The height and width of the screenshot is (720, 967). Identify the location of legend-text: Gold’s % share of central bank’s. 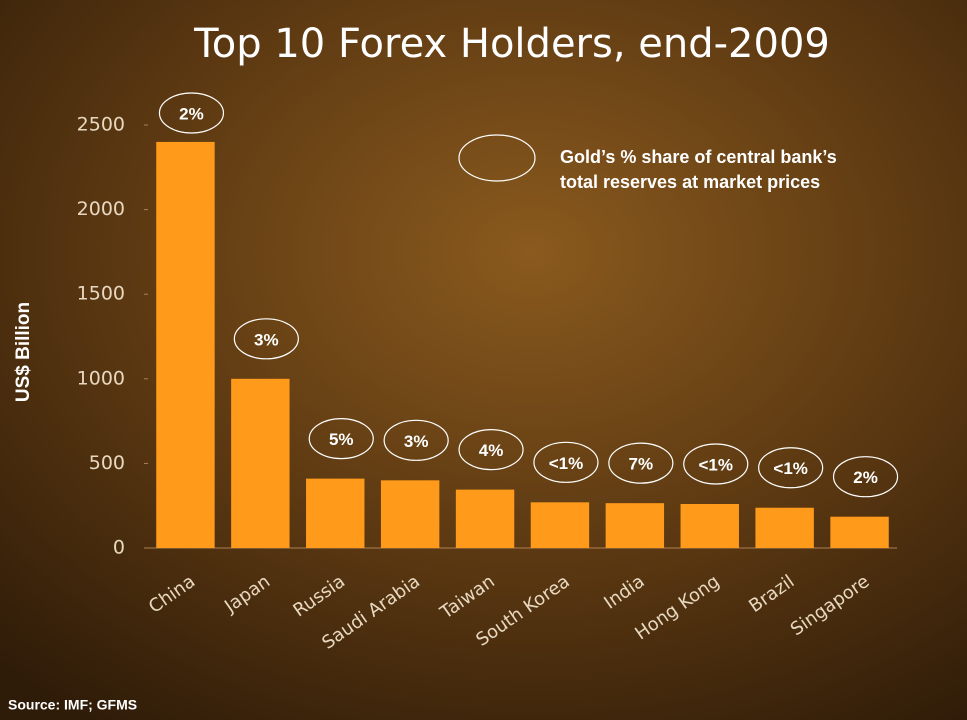
(698, 157).